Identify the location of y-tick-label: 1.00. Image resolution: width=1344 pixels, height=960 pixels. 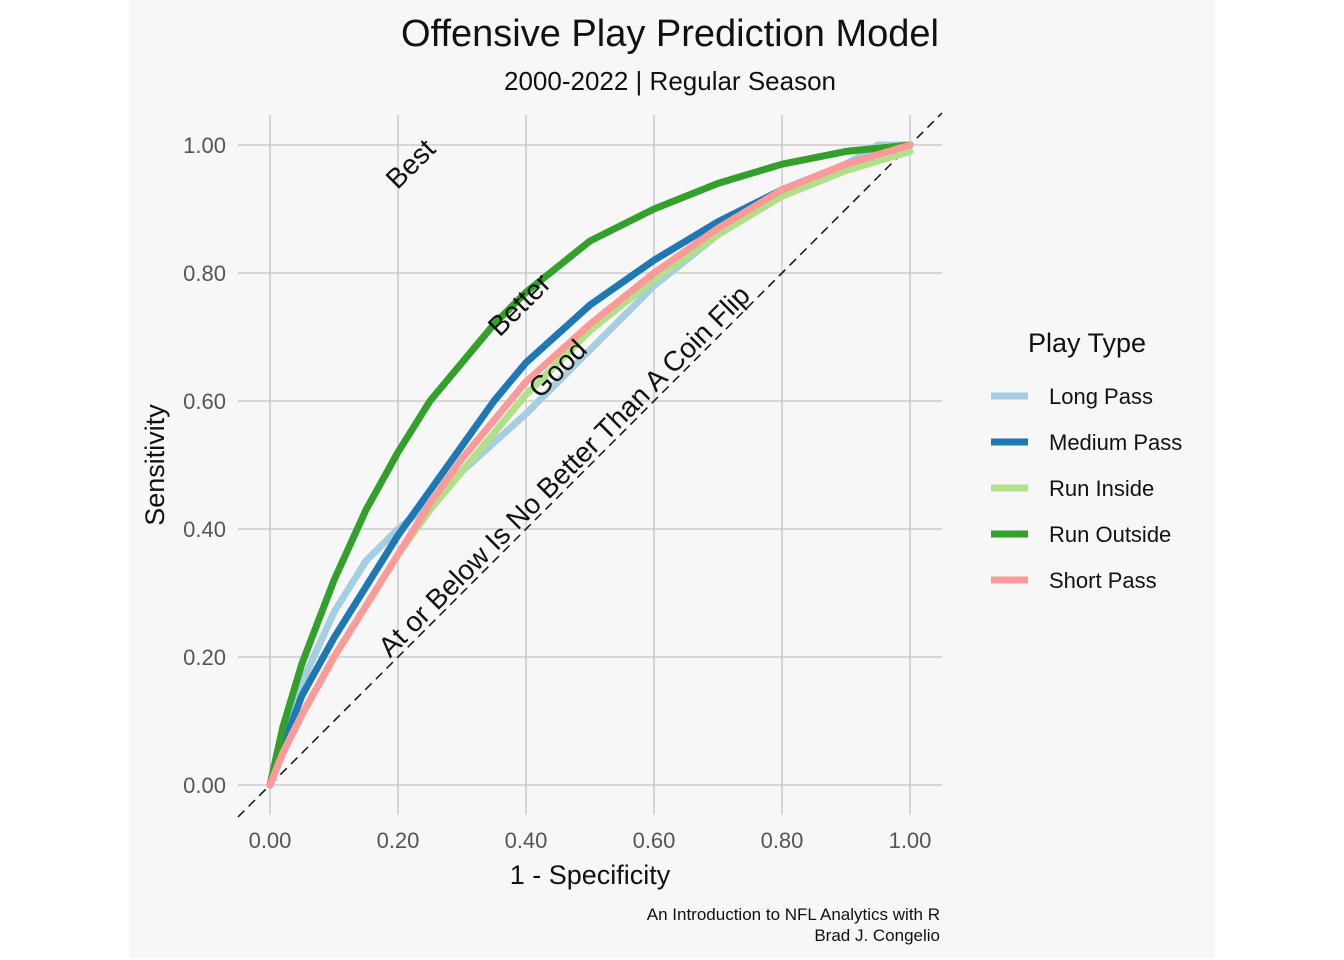
(204, 145).